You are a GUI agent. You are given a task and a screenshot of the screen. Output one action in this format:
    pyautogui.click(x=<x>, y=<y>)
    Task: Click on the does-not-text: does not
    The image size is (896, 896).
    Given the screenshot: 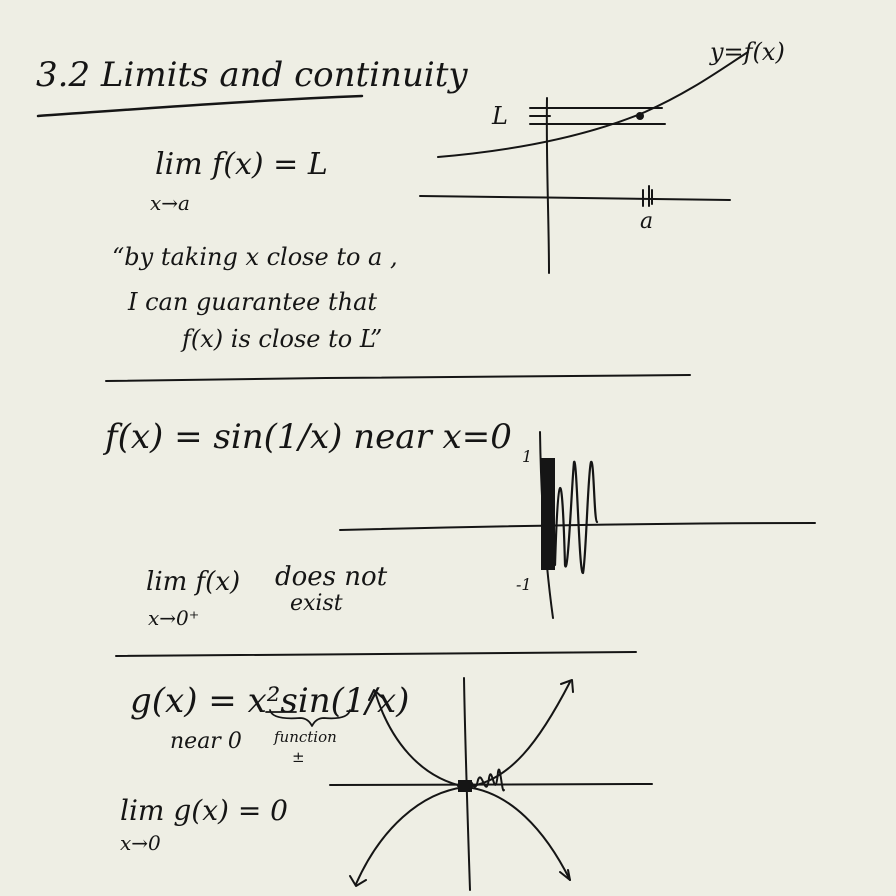 What is the action you would take?
    pyautogui.click(x=331, y=577)
    